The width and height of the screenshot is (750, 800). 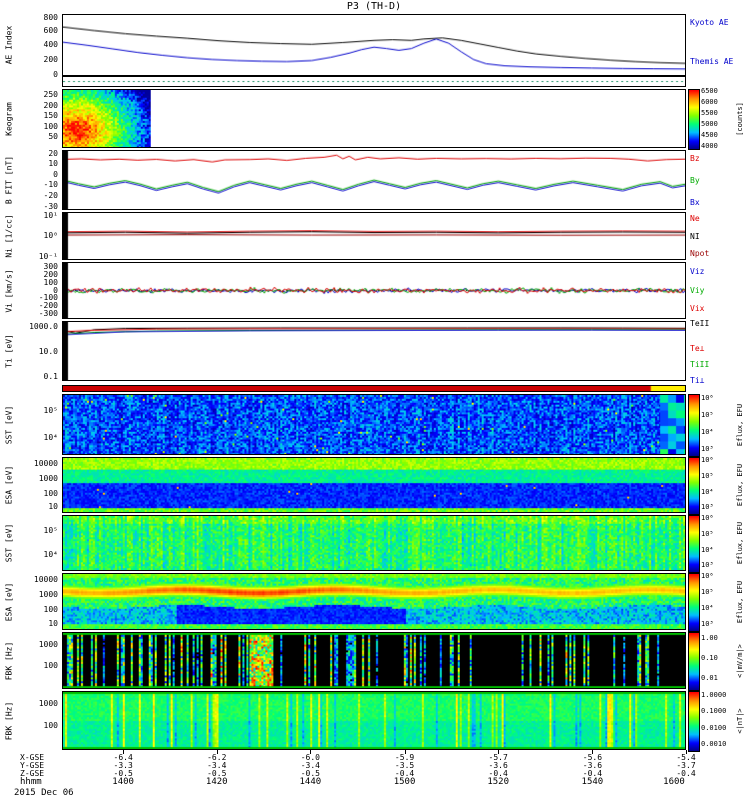 What do you see at coordinates (694, 602) in the screenshot?
I see `esa_e-colorbar` at bounding box center [694, 602].